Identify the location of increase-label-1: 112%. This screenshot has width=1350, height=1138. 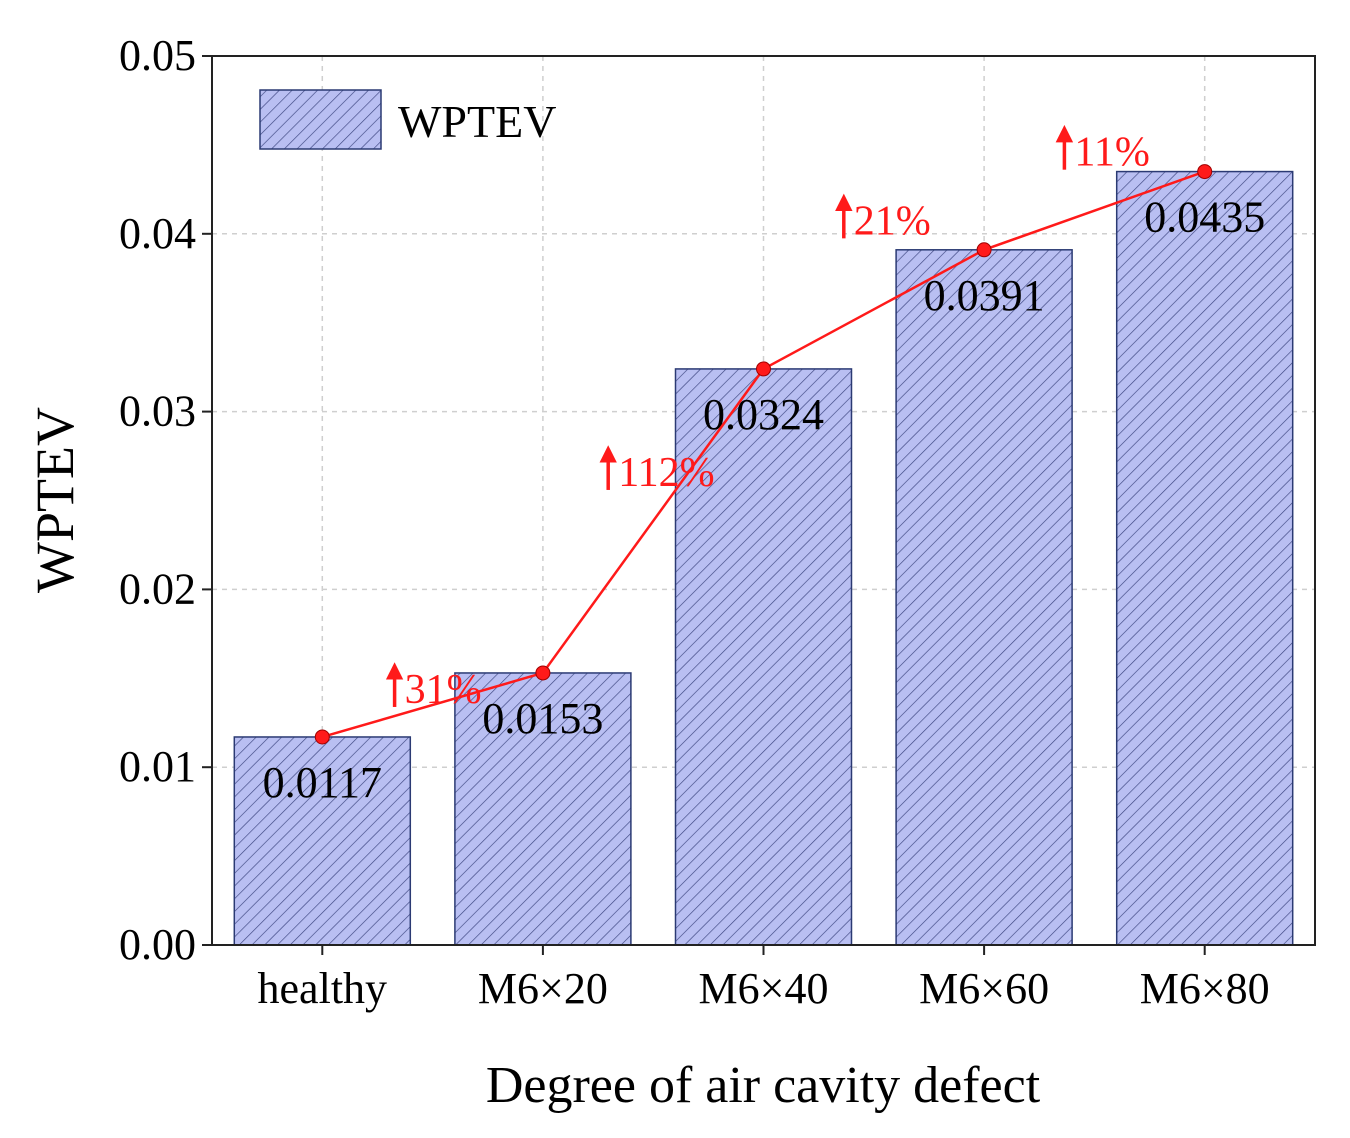
(666, 473).